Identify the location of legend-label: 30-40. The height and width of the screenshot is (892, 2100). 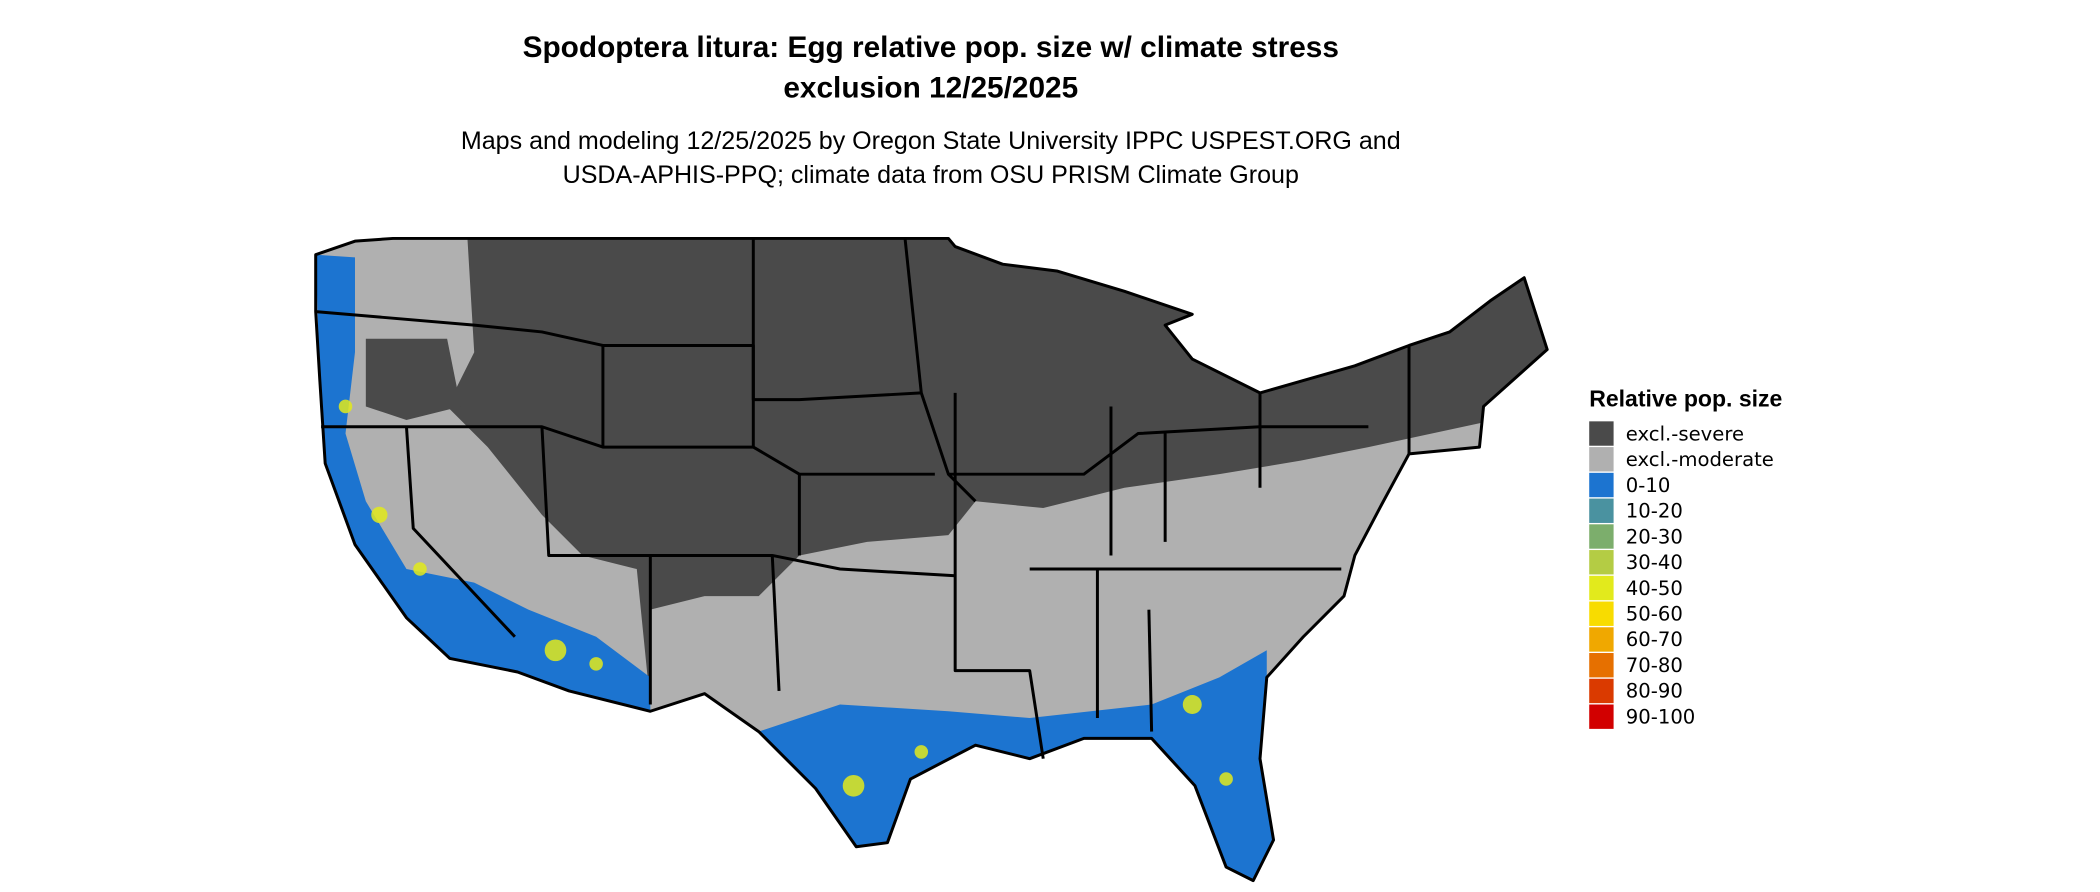
(1654, 562).